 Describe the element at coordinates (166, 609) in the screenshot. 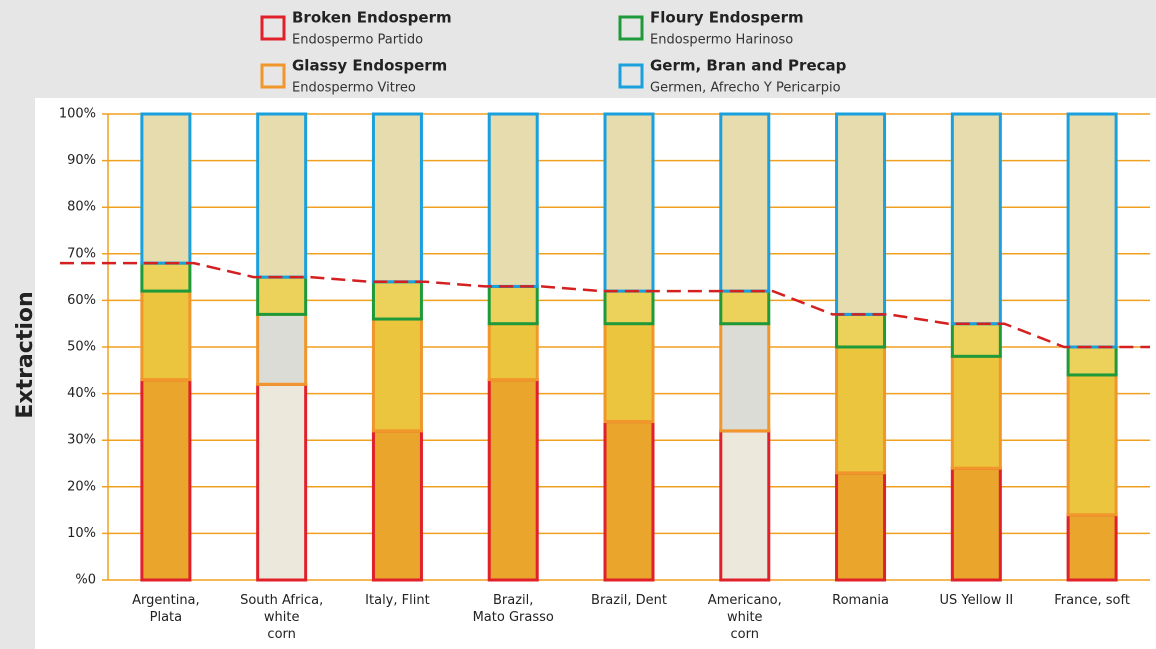

I see `x-tick-label: Argentina, Plata` at that location.